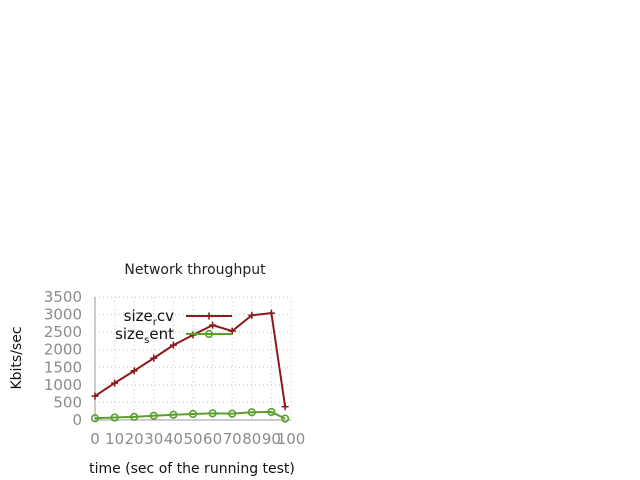 The height and width of the screenshot is (480, 640). I want to click on grid, so click(193, 358).